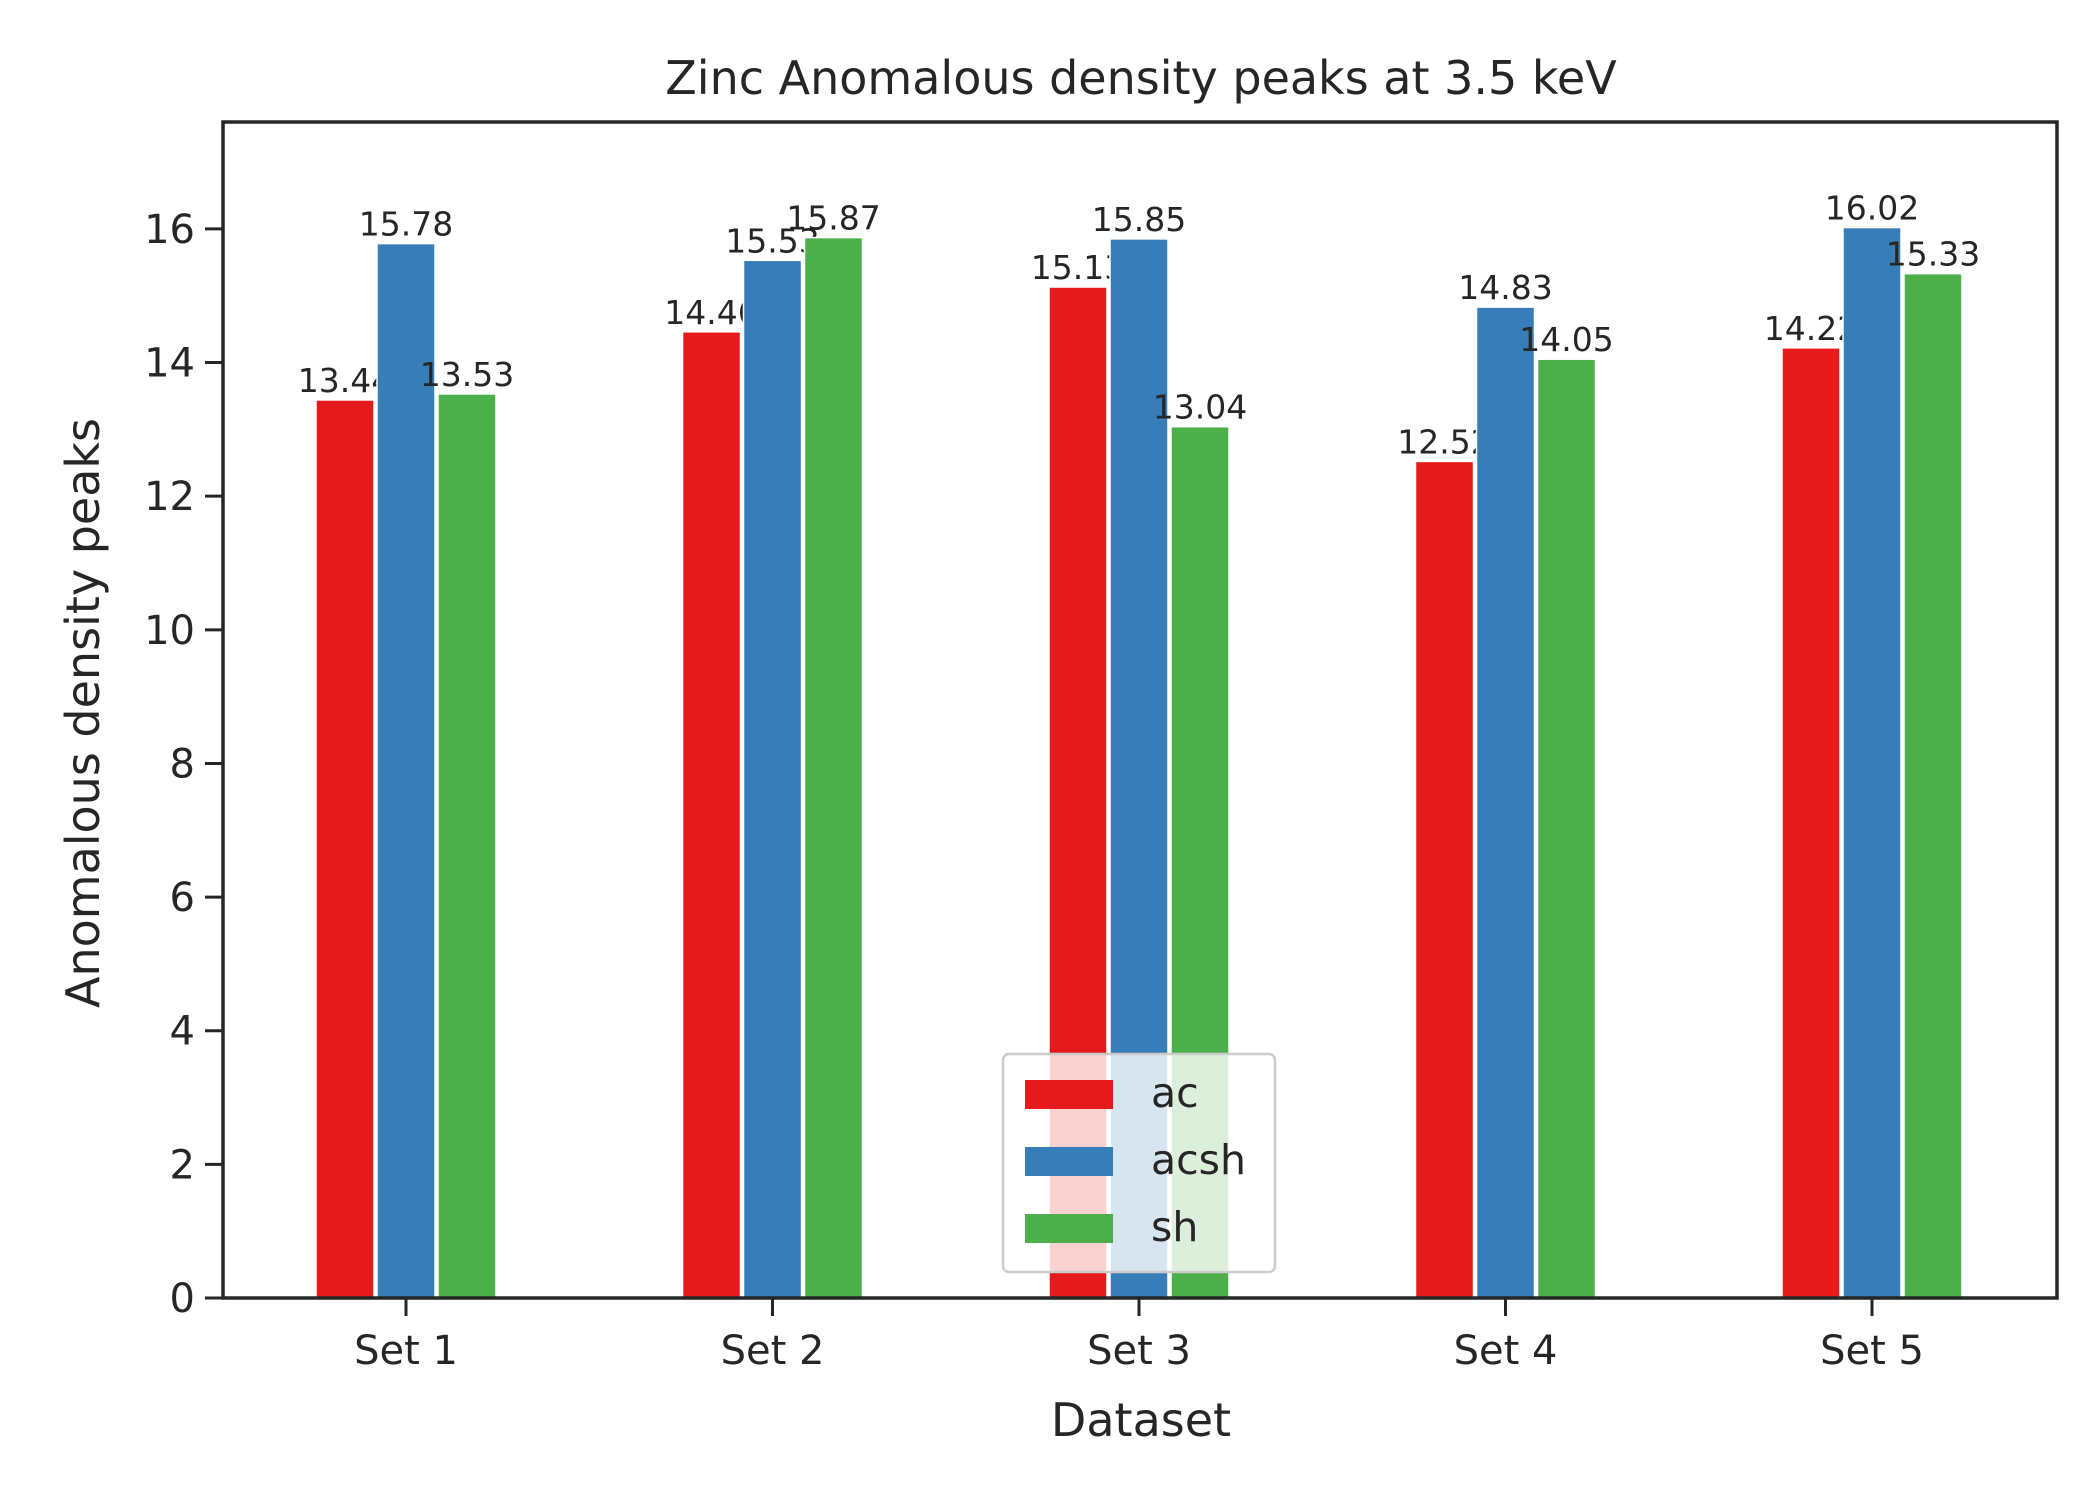 The width and height of the screenshot is (2100, 1504). Describe the element at coordinates (1174, 1227) in the screenshot. I see `legend-label-sh: sh` at that location.